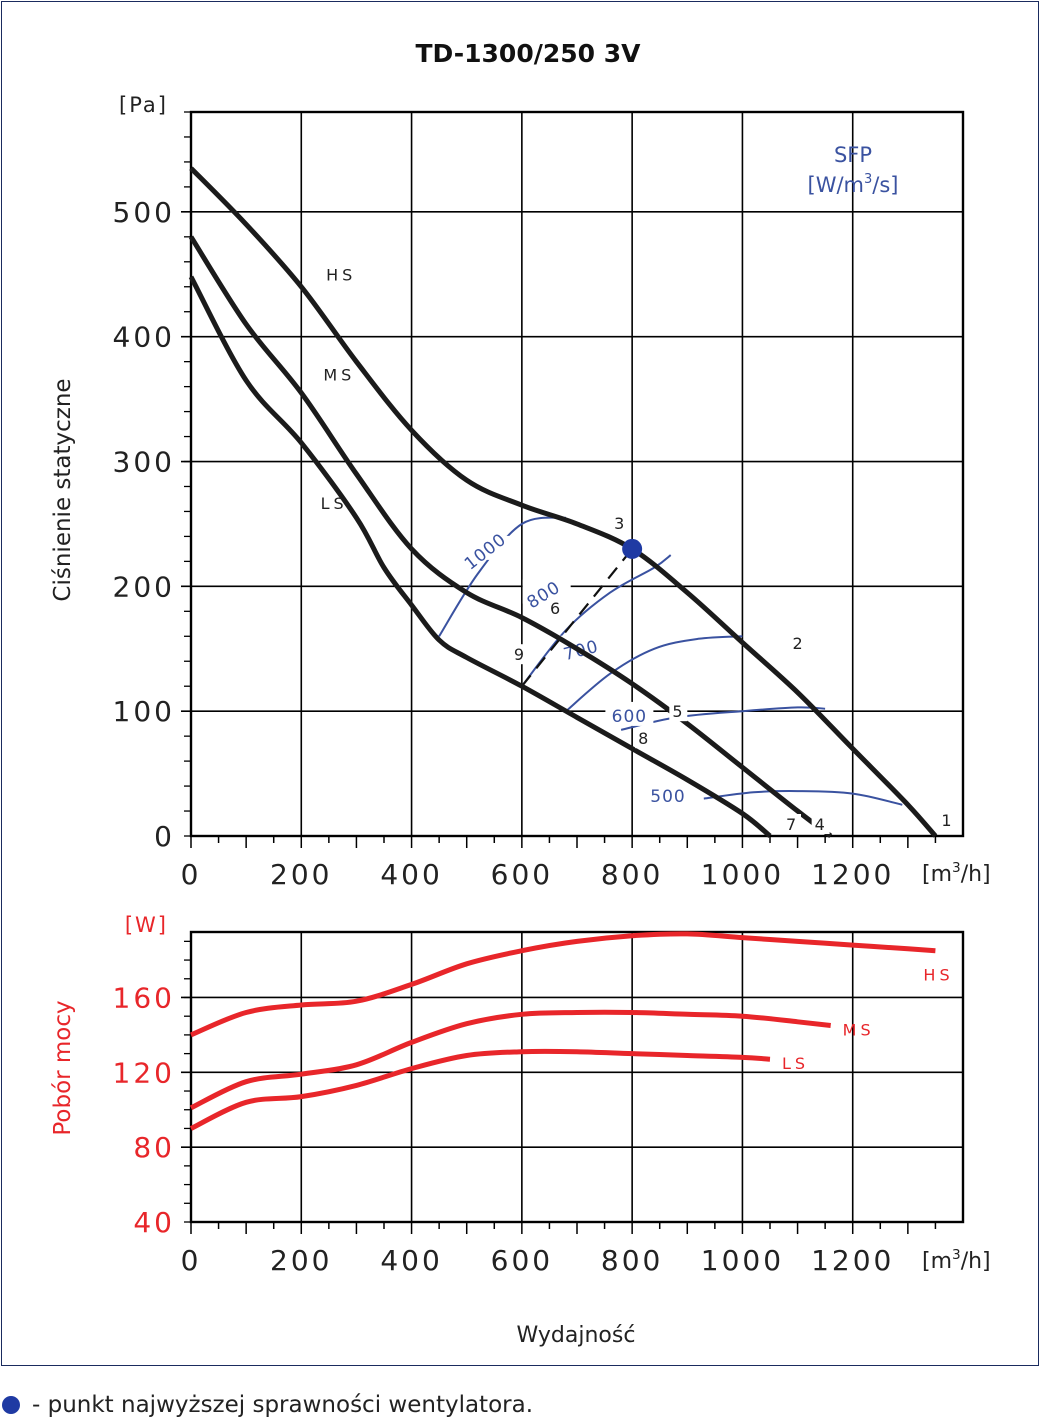 Image resolution: width=1042 pixels, height=1420 pixels. I want to click on power-xtick-label: 1200, so click(852, 1260).